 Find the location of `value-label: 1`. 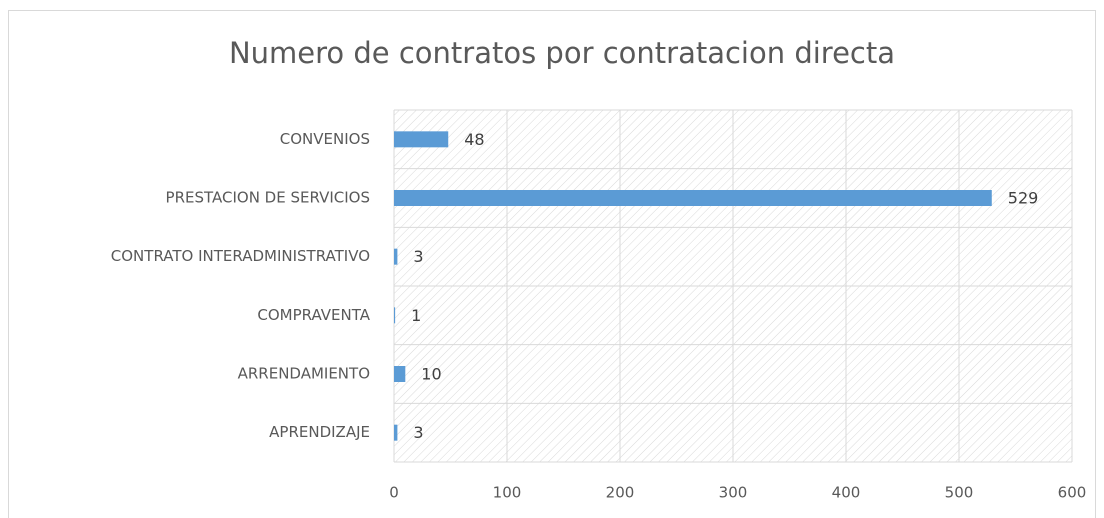

value-label: 1 is located at coordinates (416, 315).